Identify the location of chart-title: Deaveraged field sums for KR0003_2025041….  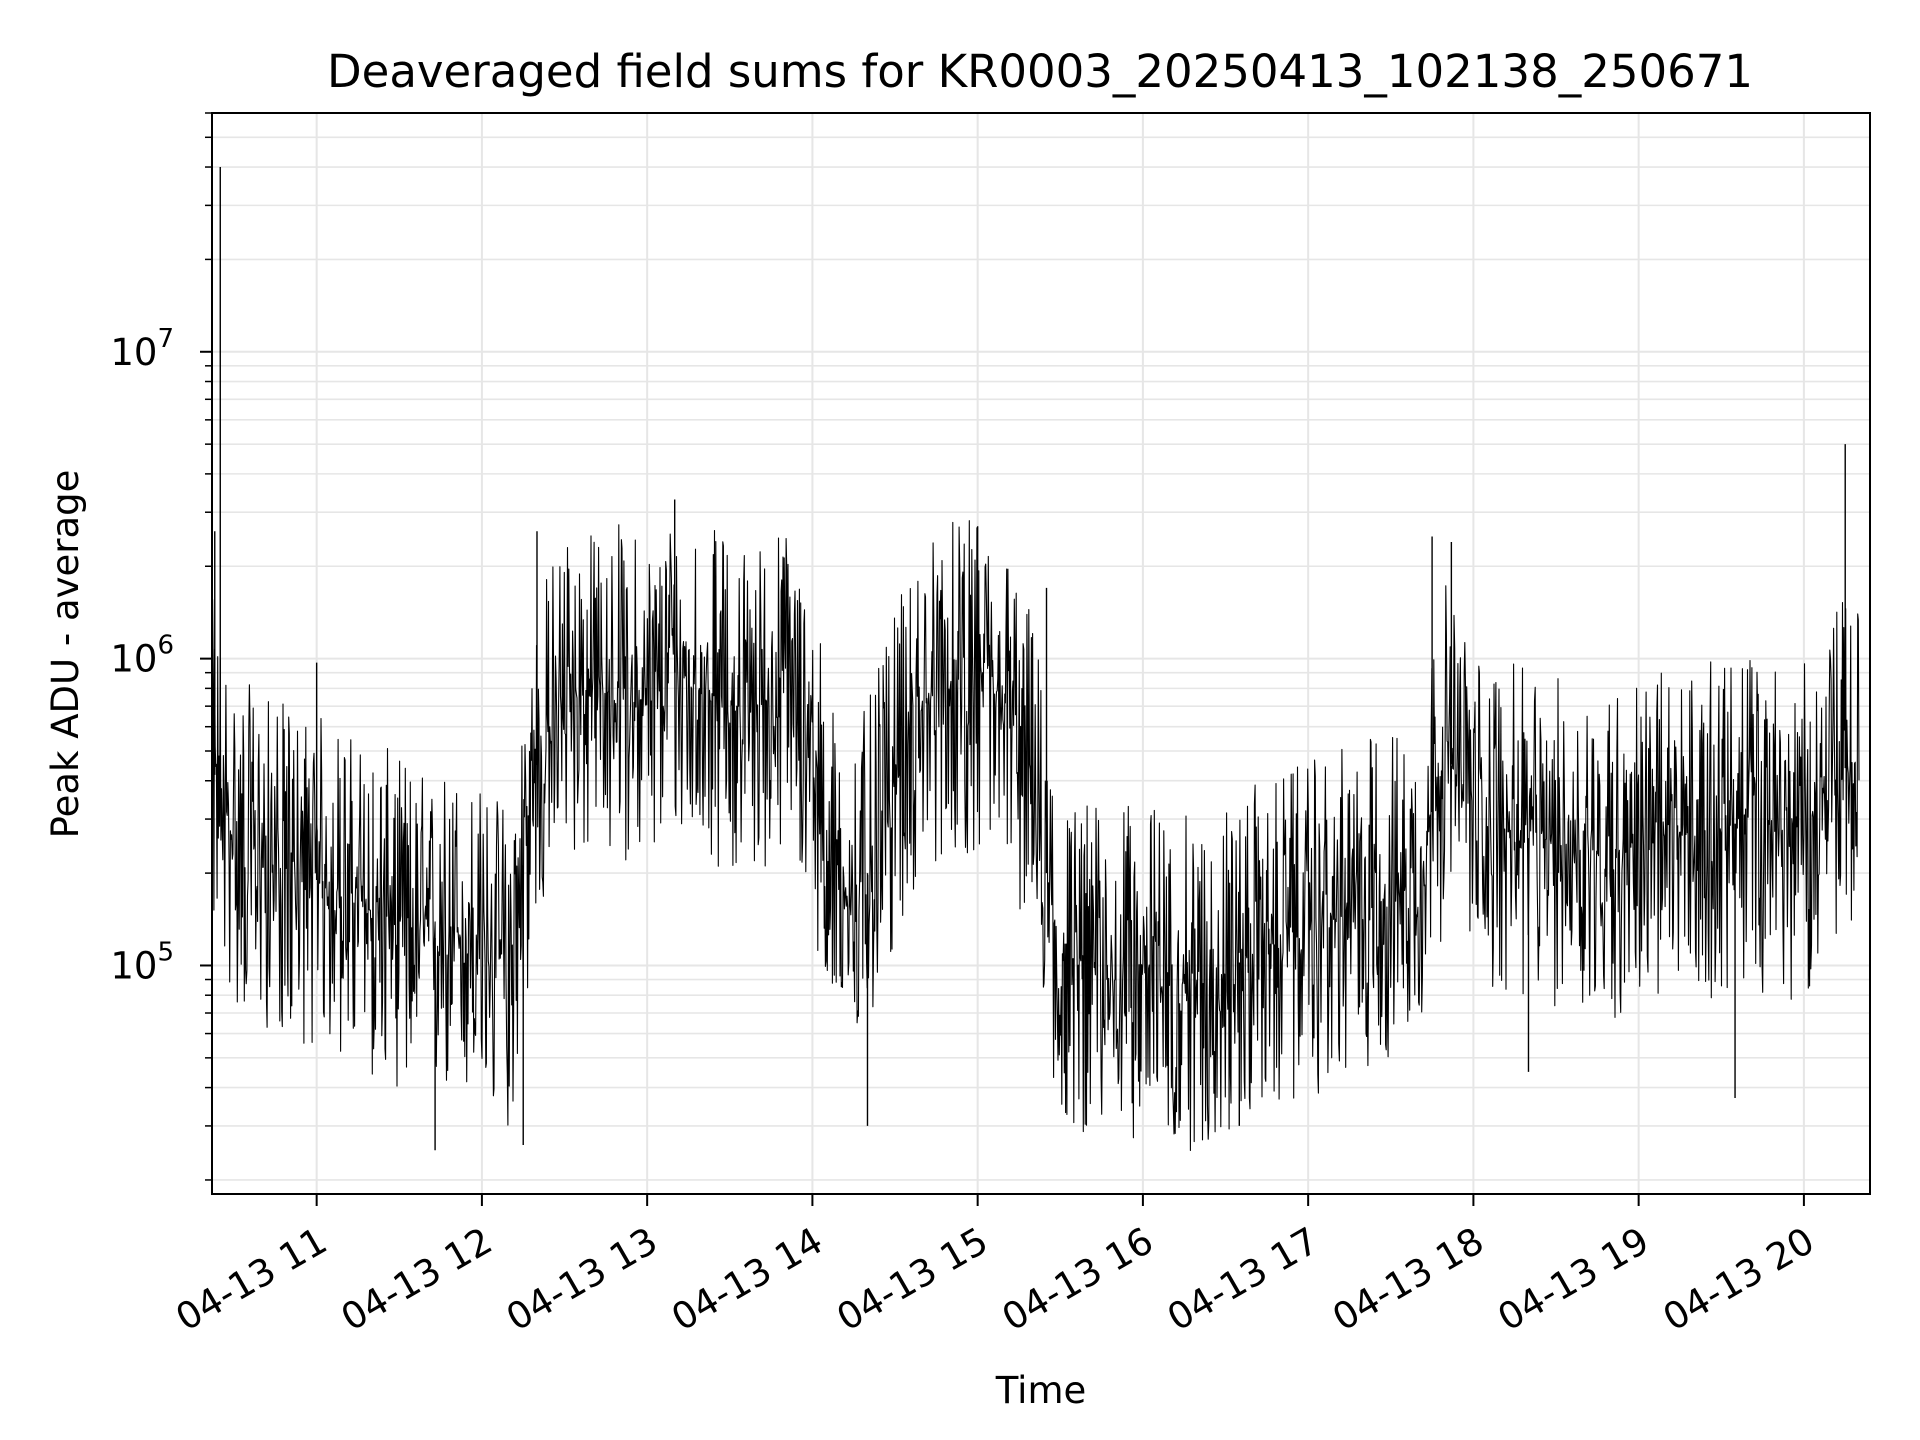
(1040, 71).